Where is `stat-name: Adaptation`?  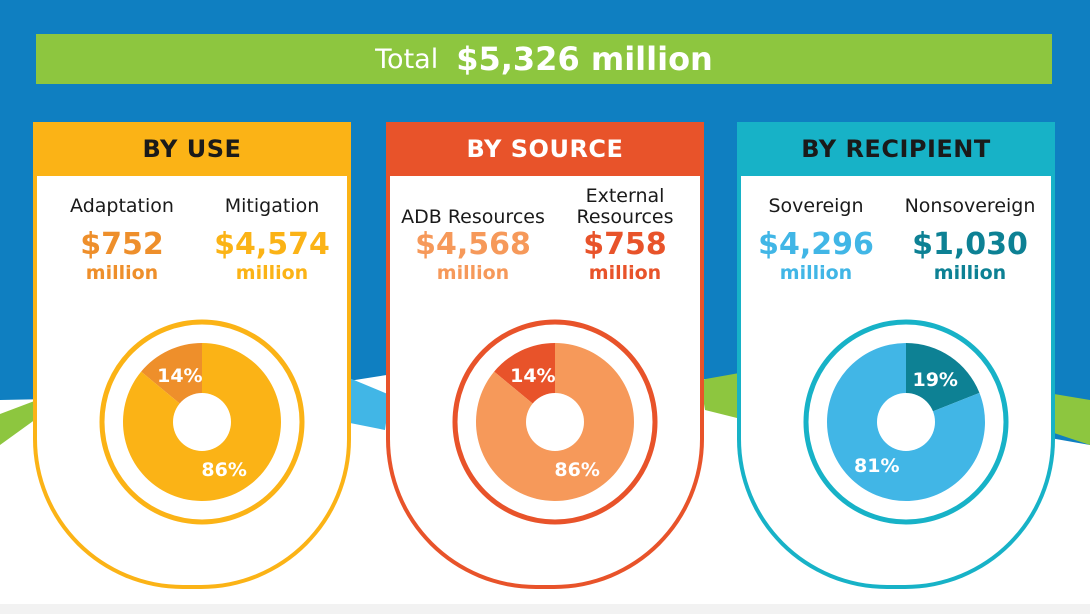
stat-name: Adaptation is located at coordinates (122, 205).